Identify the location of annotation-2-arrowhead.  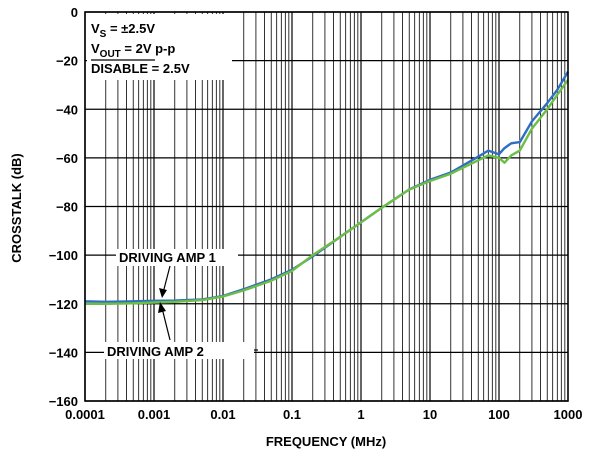
(162, 307).